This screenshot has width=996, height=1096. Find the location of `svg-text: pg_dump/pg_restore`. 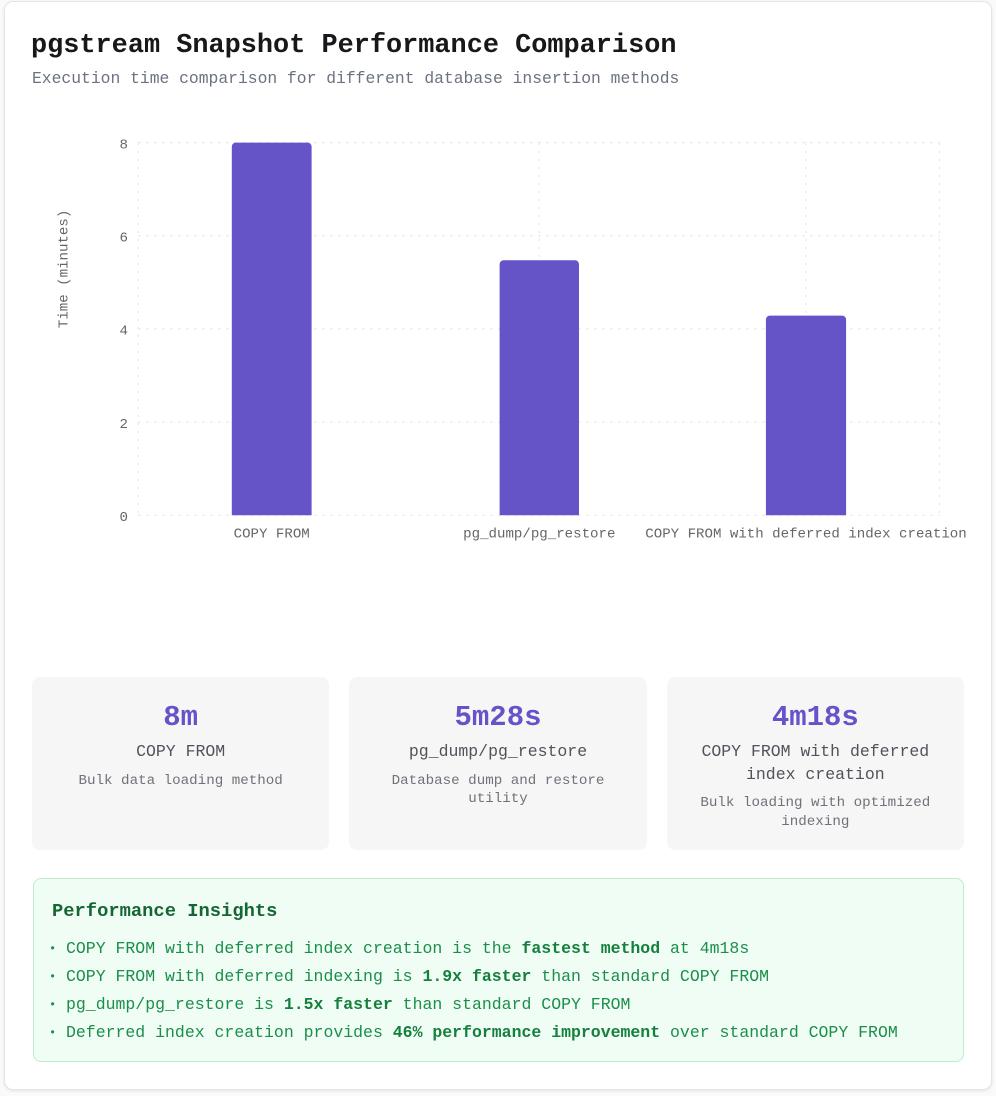

svg-text: pg_dump/pg_restore is located at coordinates (539, 534).